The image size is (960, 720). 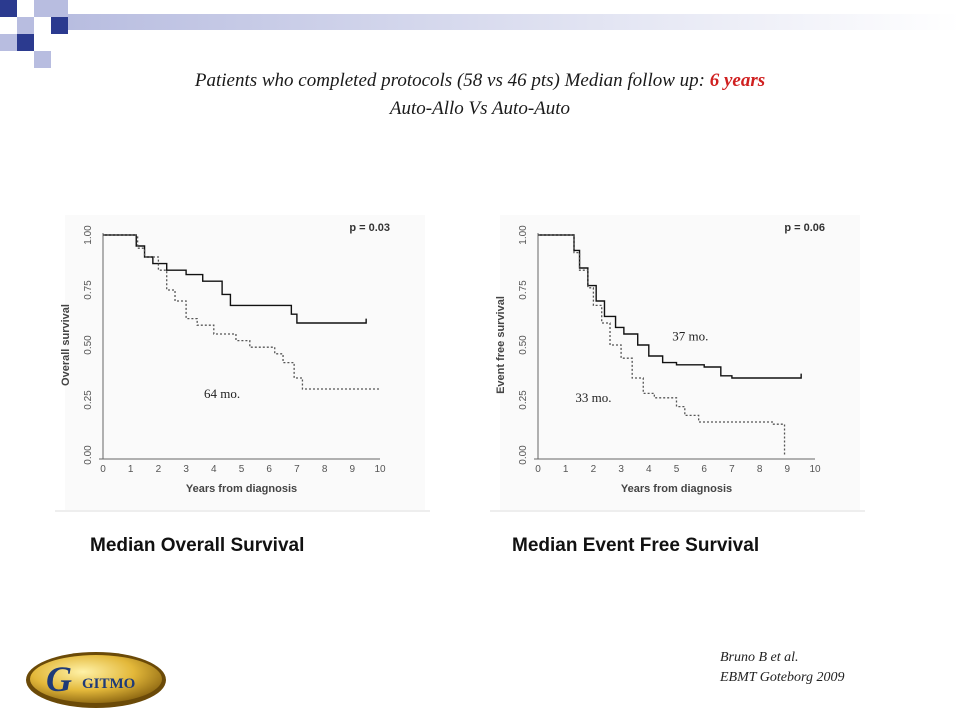 What do you see at coordinates (690, 336) in the screenshot?
I see `median-annotation: 37 mo.` at bounding box center [690, 336].